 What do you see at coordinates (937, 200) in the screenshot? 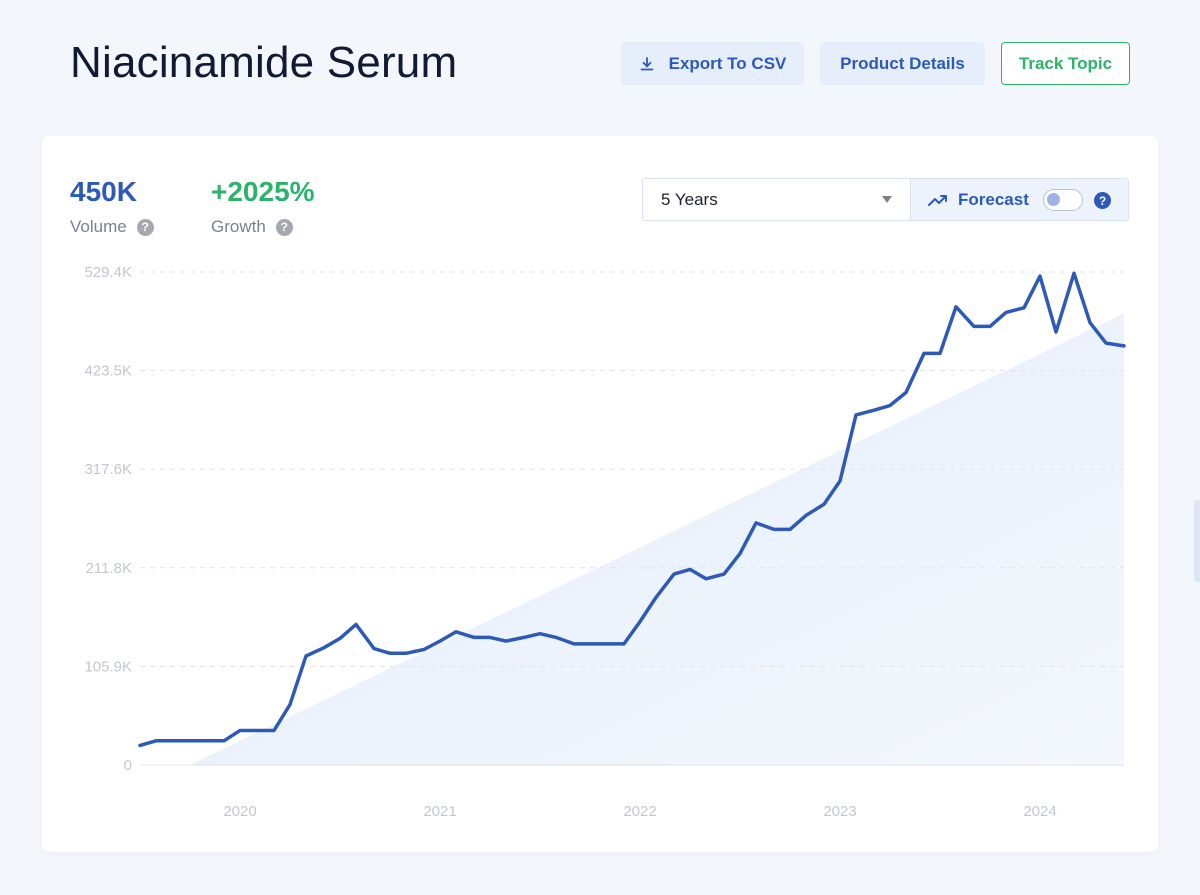
I see `trending-up-icon` at bounding box center [937, 200].